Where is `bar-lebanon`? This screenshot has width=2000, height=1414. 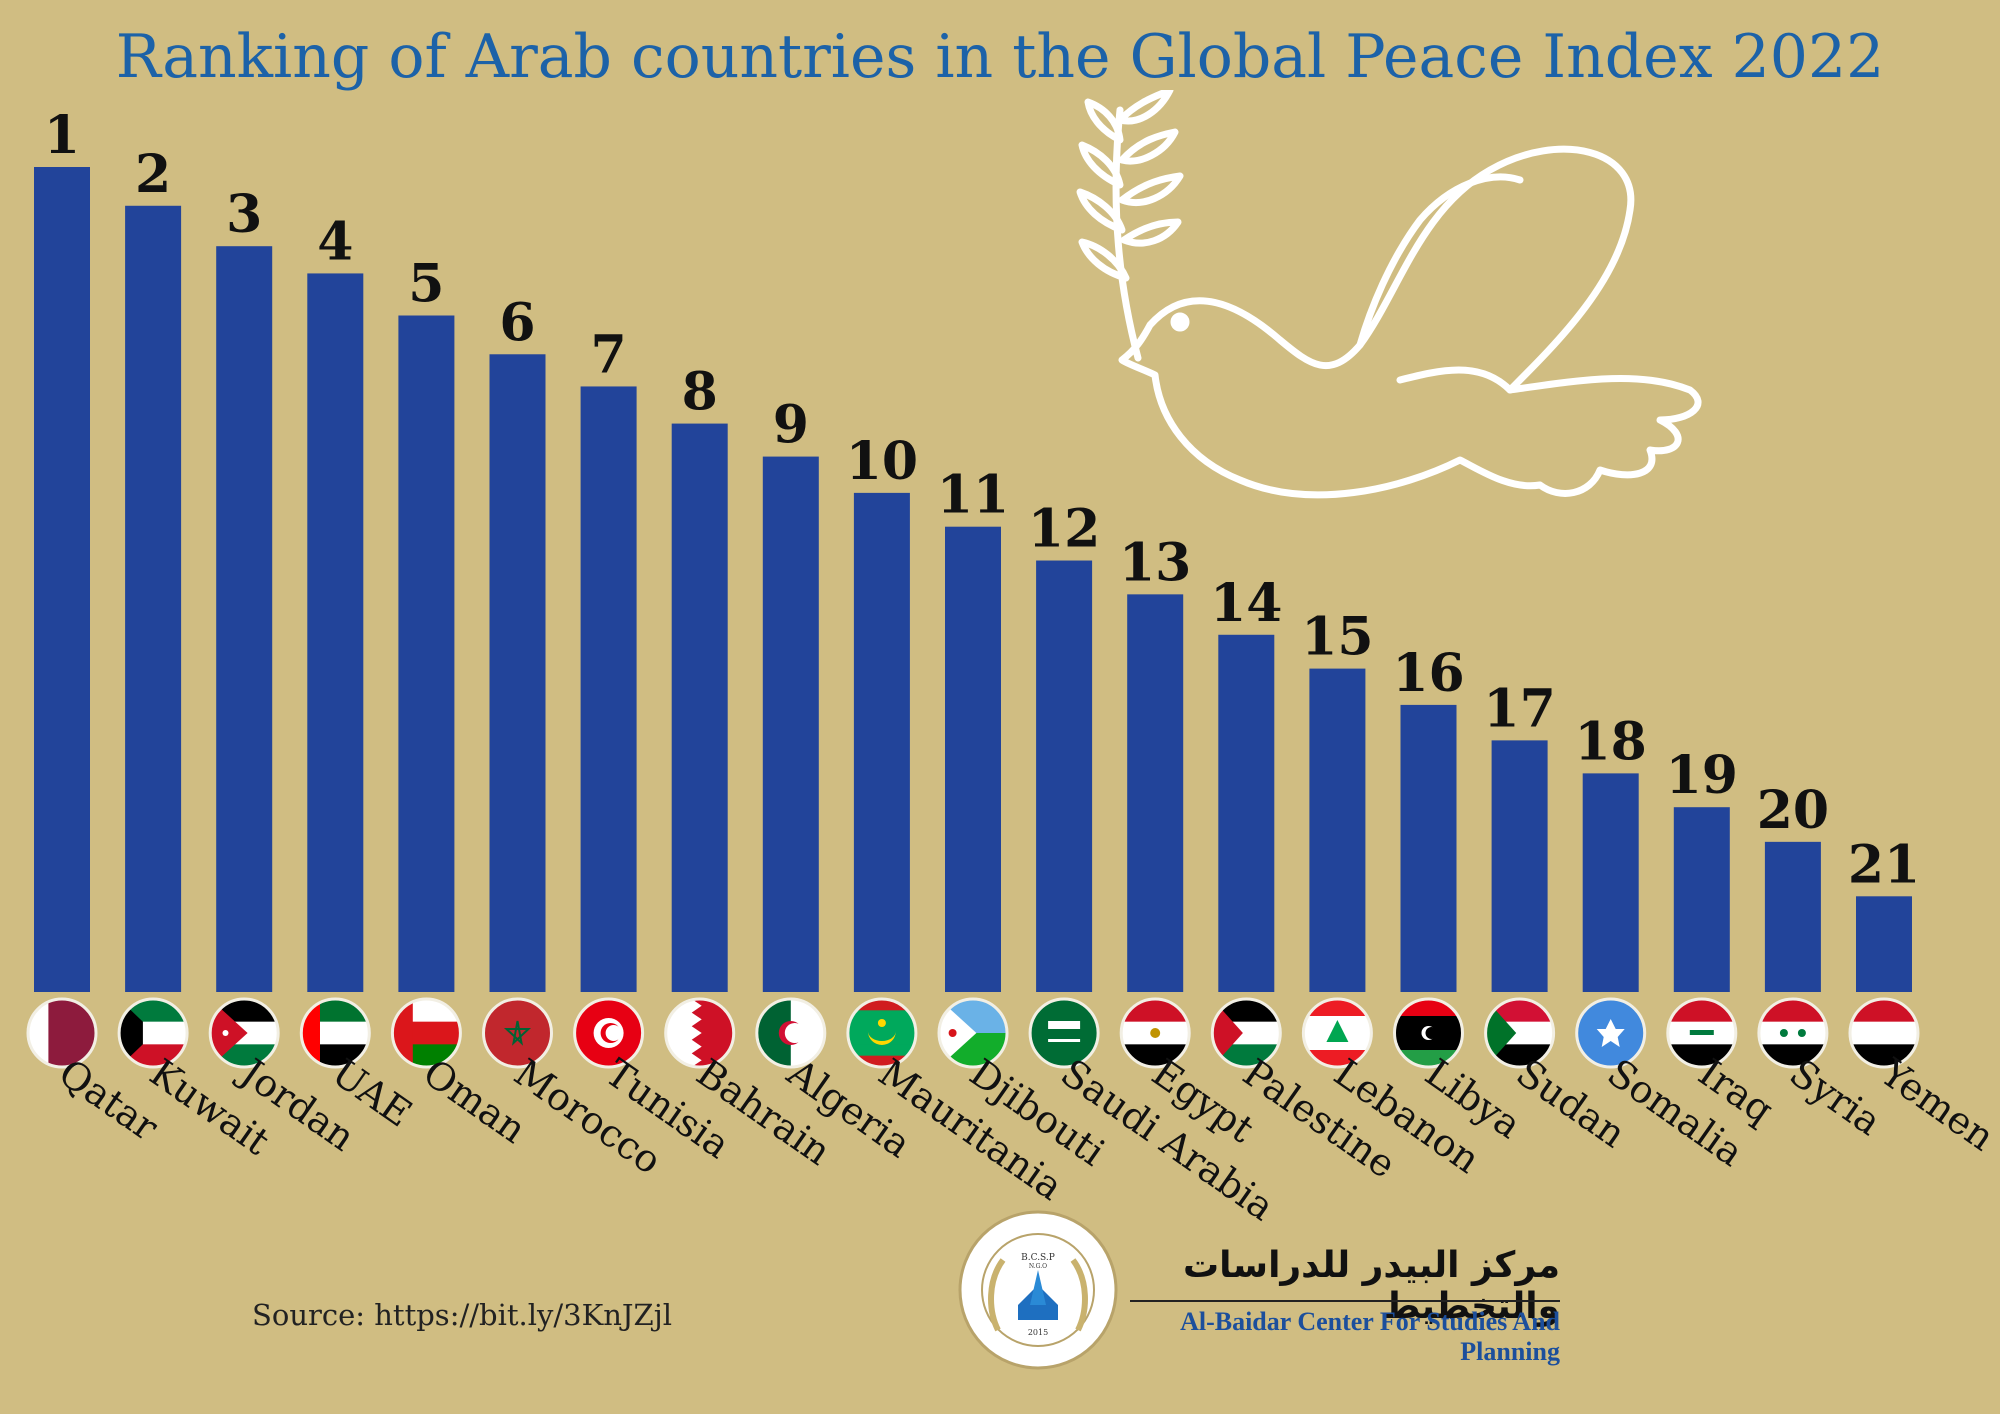
bar-lebanon is located at coordinates (1337, 830).